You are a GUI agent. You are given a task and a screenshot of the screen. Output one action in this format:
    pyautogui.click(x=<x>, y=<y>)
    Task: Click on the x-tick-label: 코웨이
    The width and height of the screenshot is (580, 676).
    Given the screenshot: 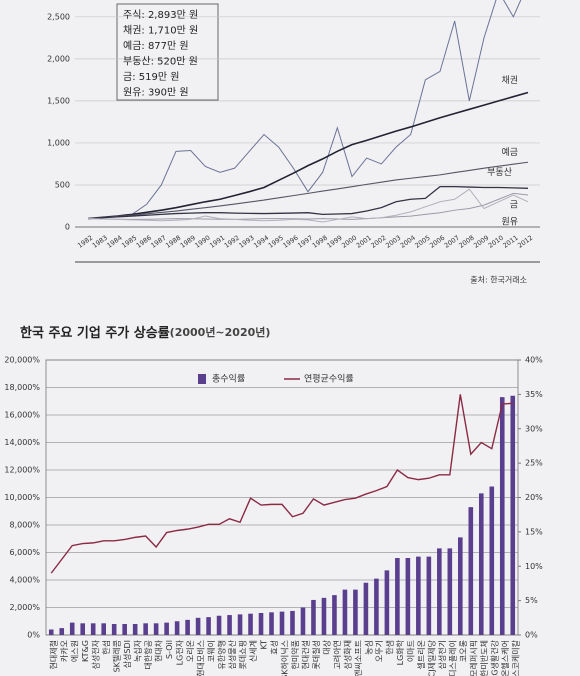 What is the action you would take?
    pyautogui.click(x=211, y=651)
    